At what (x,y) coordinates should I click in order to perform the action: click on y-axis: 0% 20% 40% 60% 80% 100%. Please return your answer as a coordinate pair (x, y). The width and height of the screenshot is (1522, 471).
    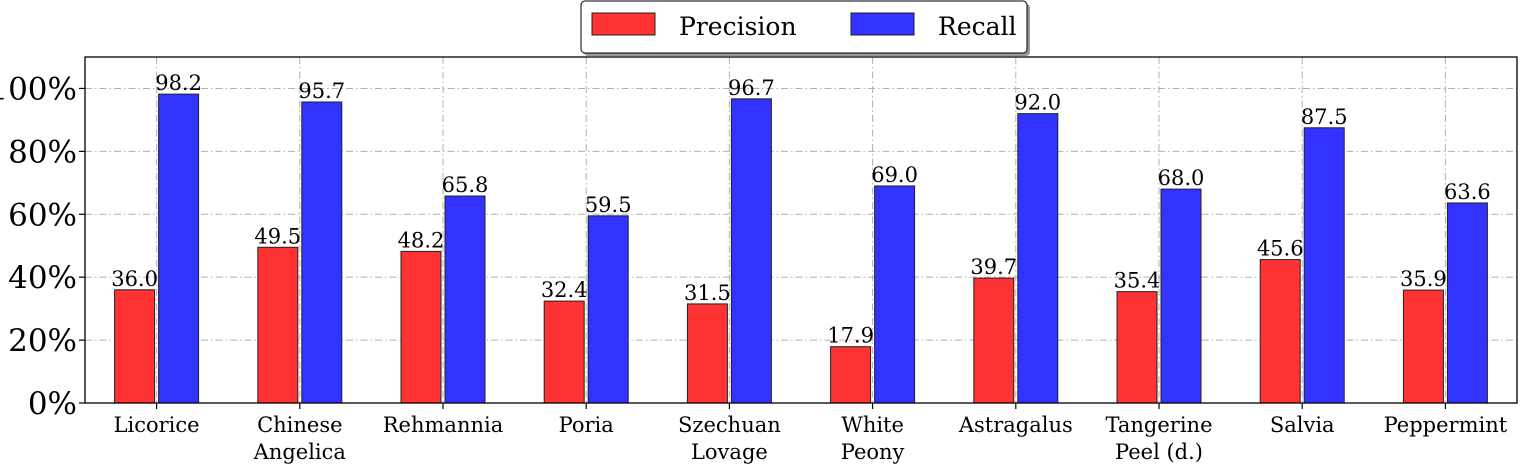
    Looking at the image, I should click on (42, 246).